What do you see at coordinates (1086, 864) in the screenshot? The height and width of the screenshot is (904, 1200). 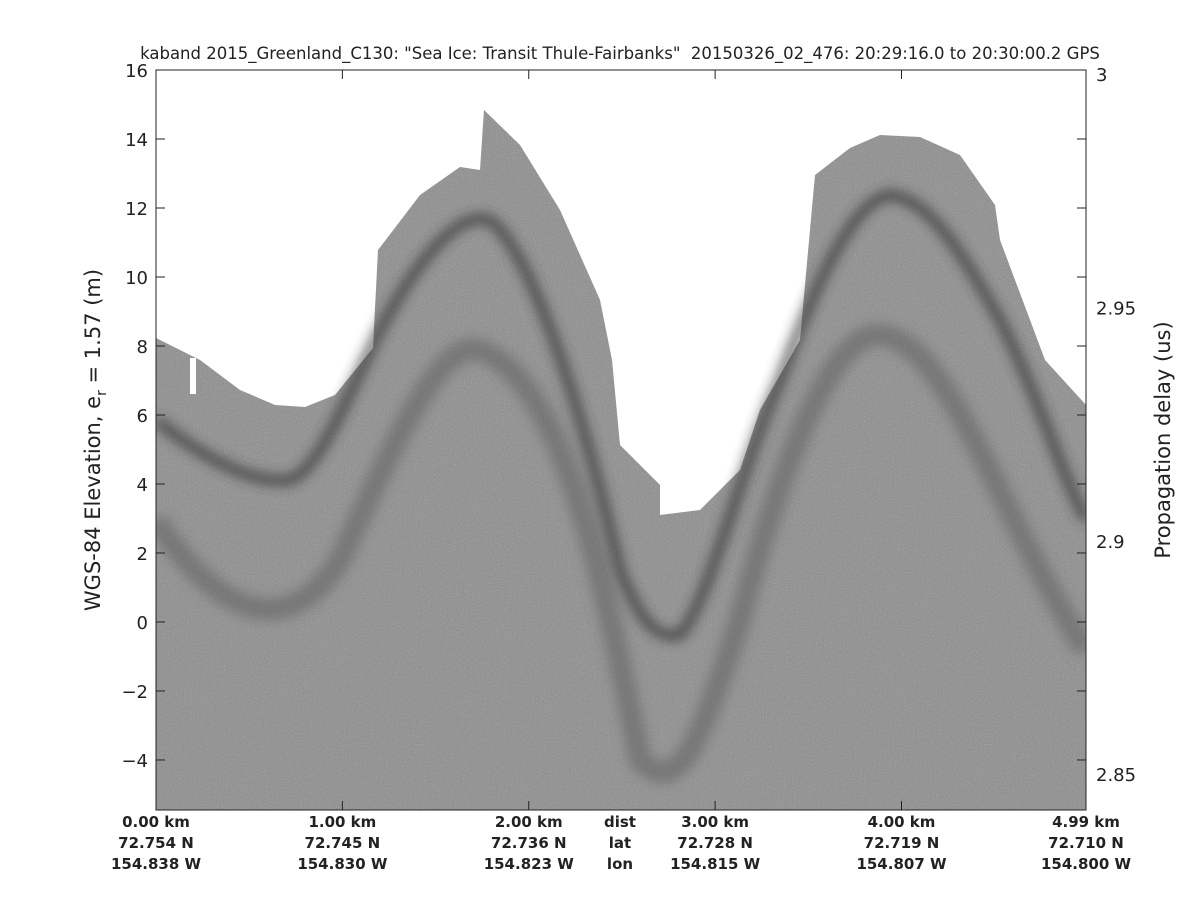 I see `x-tick-lon: 154.800 W` at bounding box center [1086, 864].